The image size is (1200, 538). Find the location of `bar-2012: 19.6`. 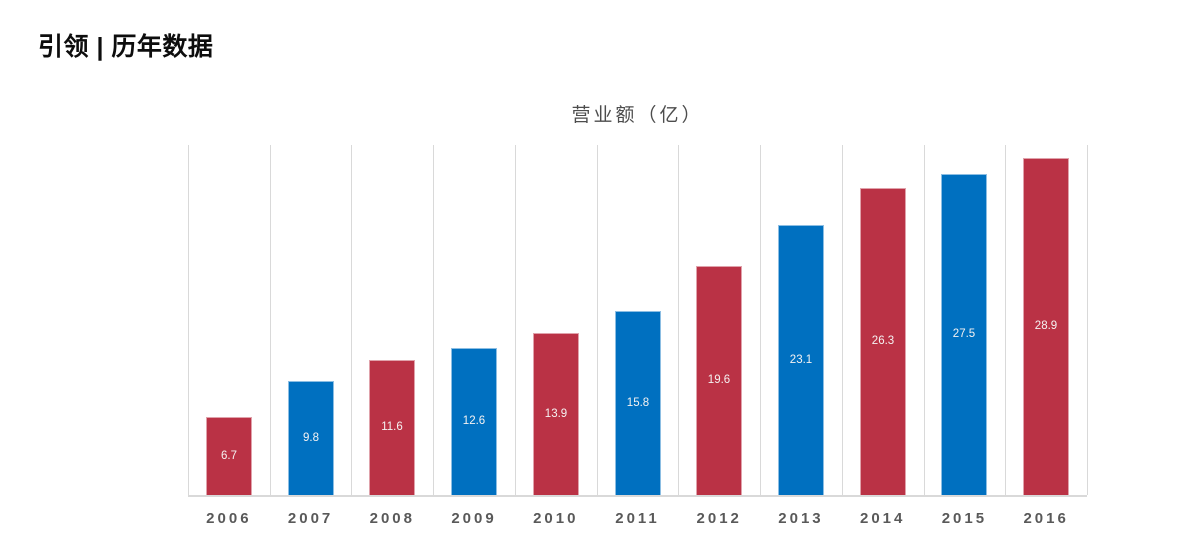

bar-2012: 19.6 is located at coordinates (719, 380).